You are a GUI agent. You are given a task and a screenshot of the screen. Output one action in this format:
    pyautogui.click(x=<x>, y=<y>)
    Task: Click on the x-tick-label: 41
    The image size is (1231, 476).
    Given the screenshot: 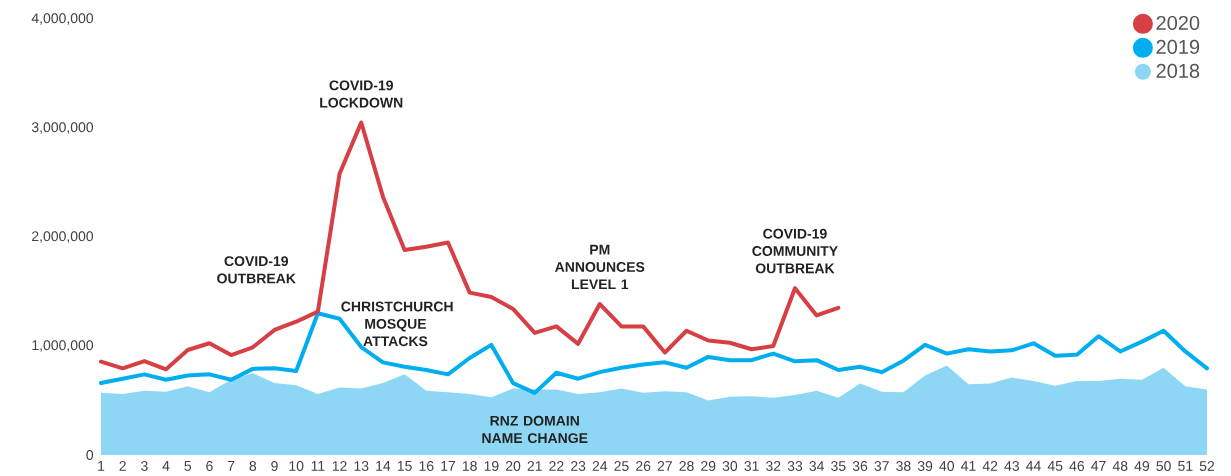 What is the action you would take?
    pyautogui.click(x=968, y=466)
    